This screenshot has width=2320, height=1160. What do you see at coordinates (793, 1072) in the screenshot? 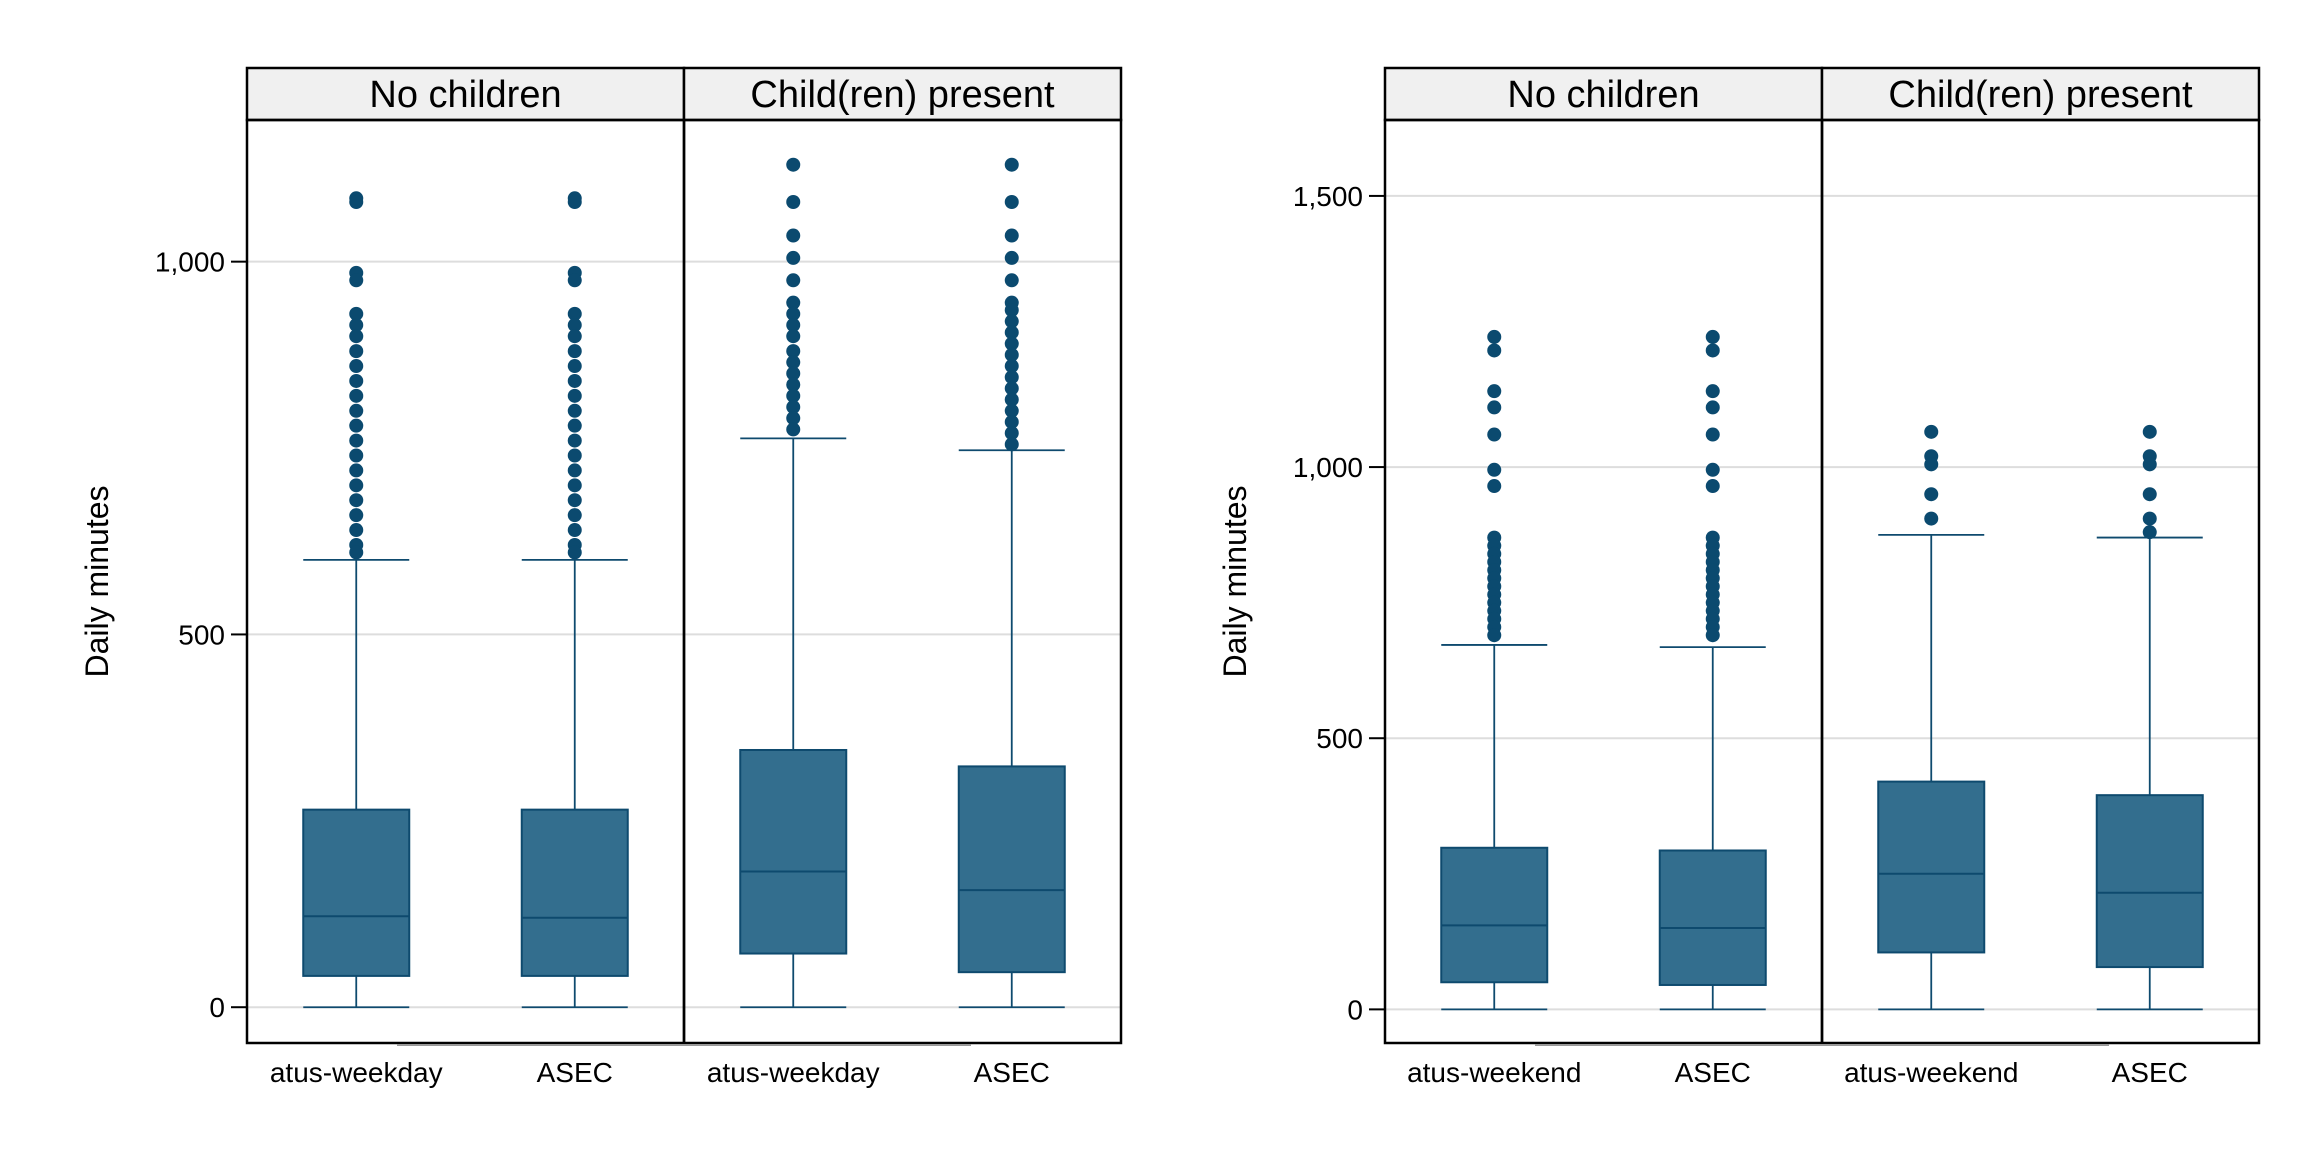
I see `x-category-label: atus-weekday` at bounding box center [793, 1072].